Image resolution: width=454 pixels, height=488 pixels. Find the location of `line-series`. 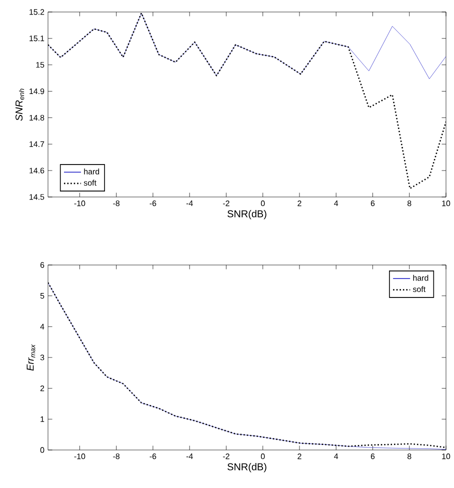

line-series is located at coordinates (247, 46).